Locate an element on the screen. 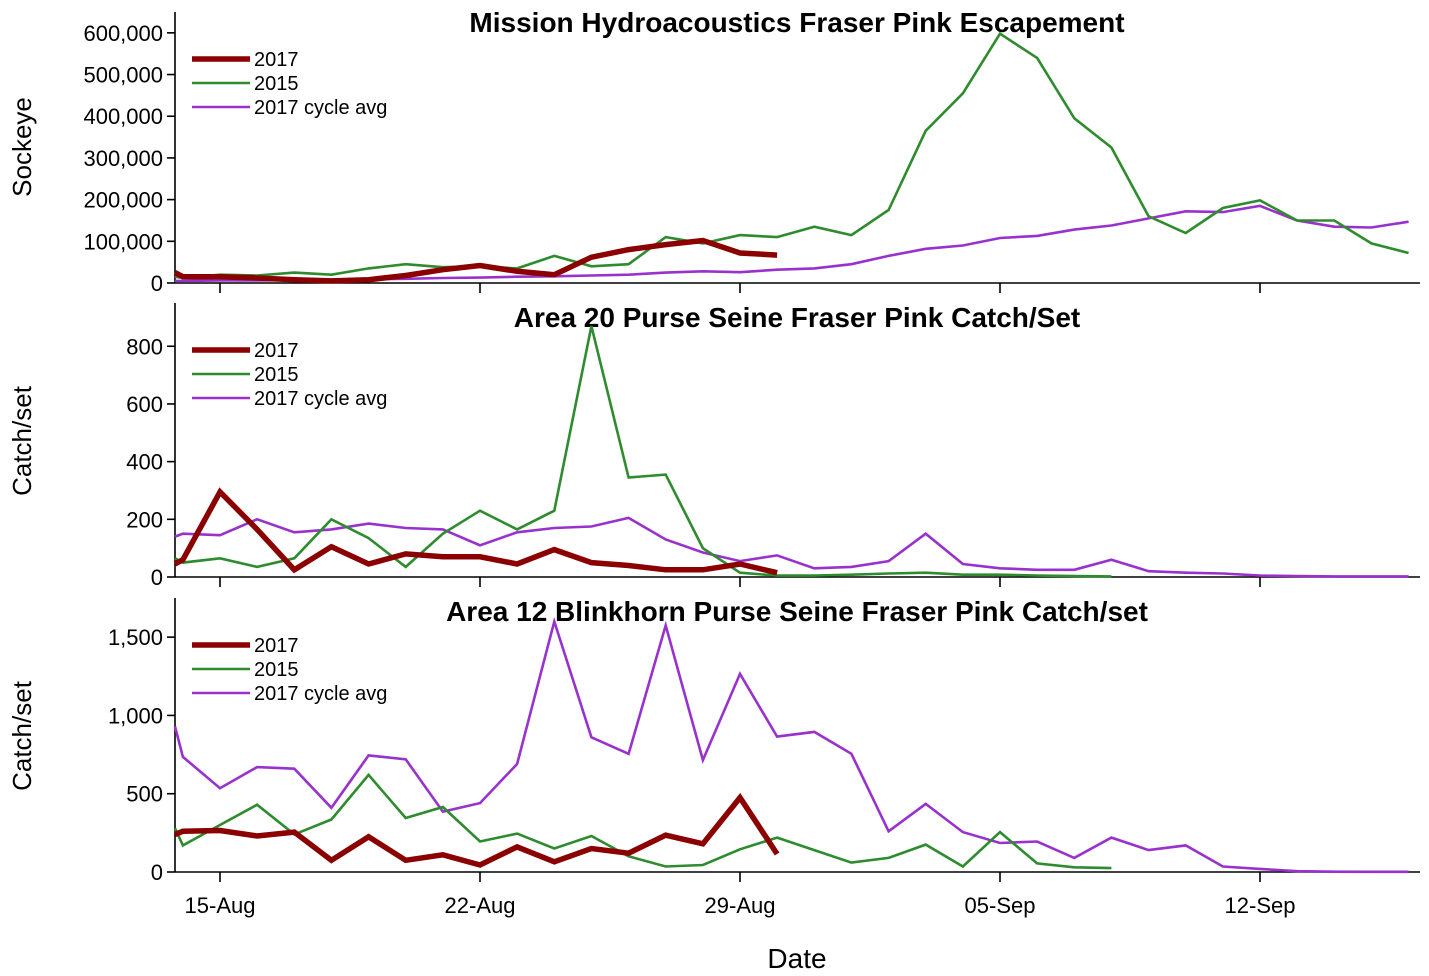 Image resolution: width=1429 pixels, height=976 pixels. y-tick-label: 600 is located at coordinates (144, 404).